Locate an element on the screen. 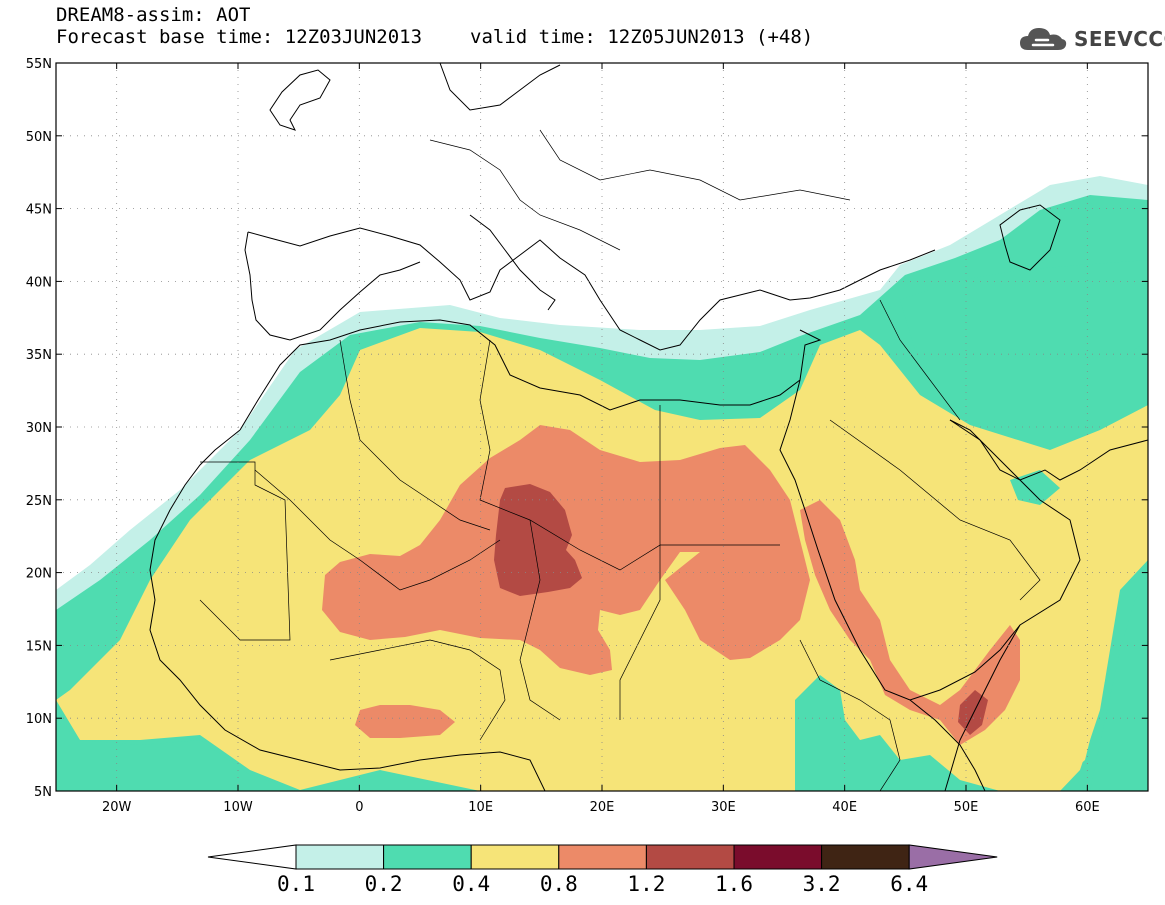 The height and width of the screenshot is (905, 1165). aot-contour-1.2-sahara is located at coordinates (538, 540).